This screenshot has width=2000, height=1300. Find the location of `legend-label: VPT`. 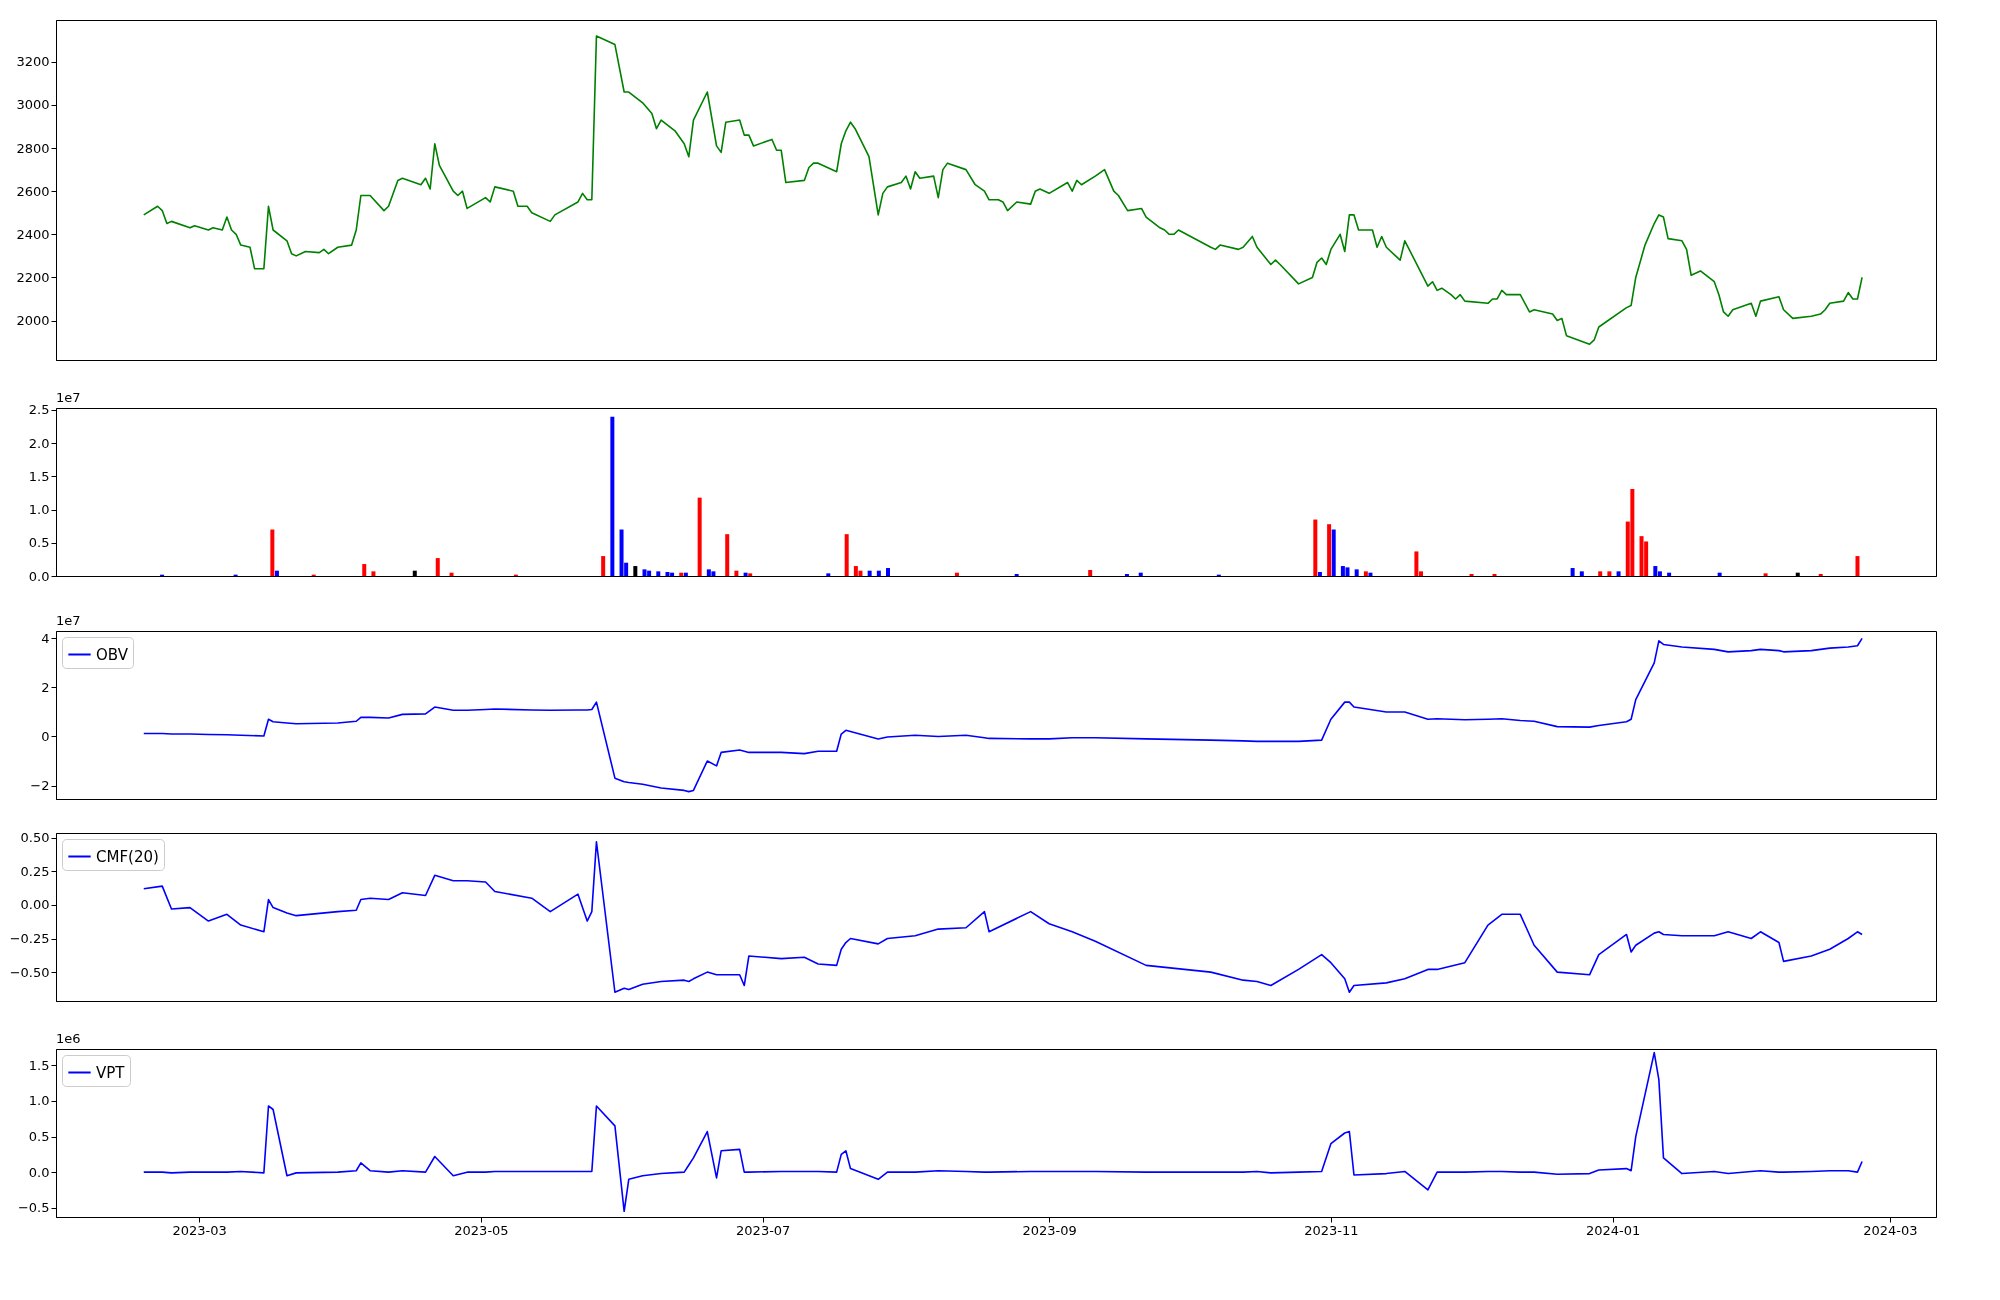

legend-label: VPT is located at coordinates (111, 1072).